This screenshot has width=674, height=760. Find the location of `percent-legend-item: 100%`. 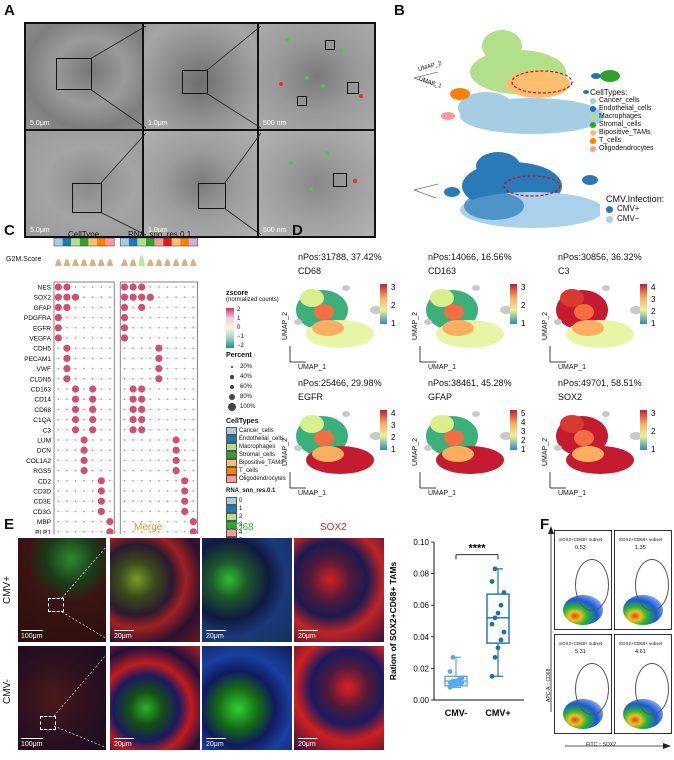

percent-legend-item: 100% is located at coordinates (240, 407).